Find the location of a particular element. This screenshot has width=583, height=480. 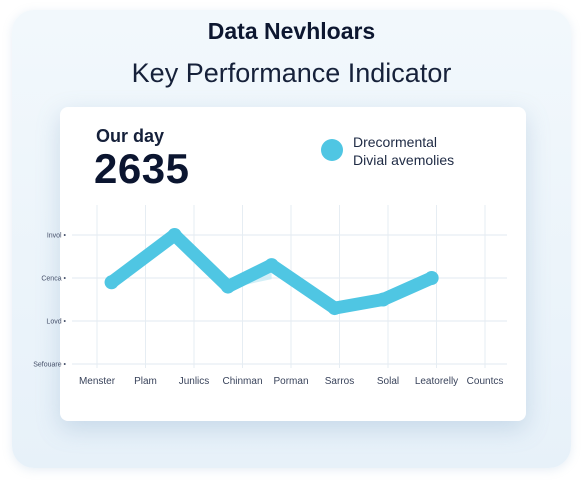

x-tick-label: Plam is located at coordinates (145, 381).